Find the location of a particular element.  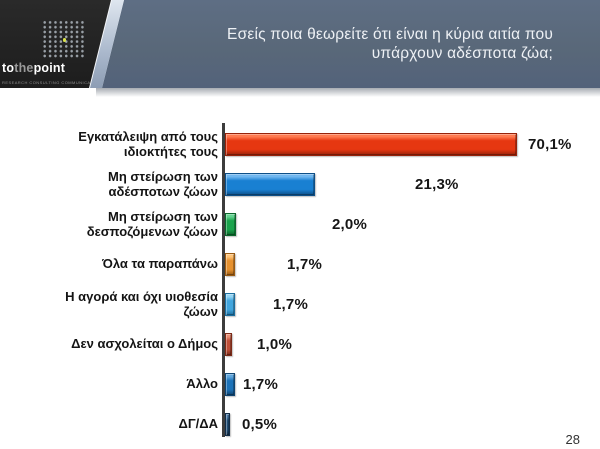

value-label: 21,3% is located at coordinates (437, 184).